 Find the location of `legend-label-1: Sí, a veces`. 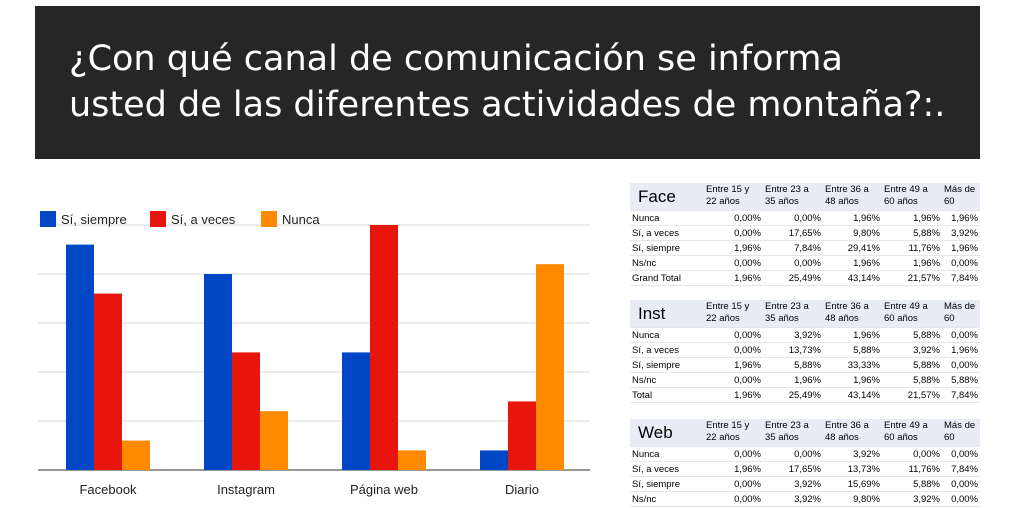

legend-label-1: Sí, a veces is located at coordinates (203, 219).